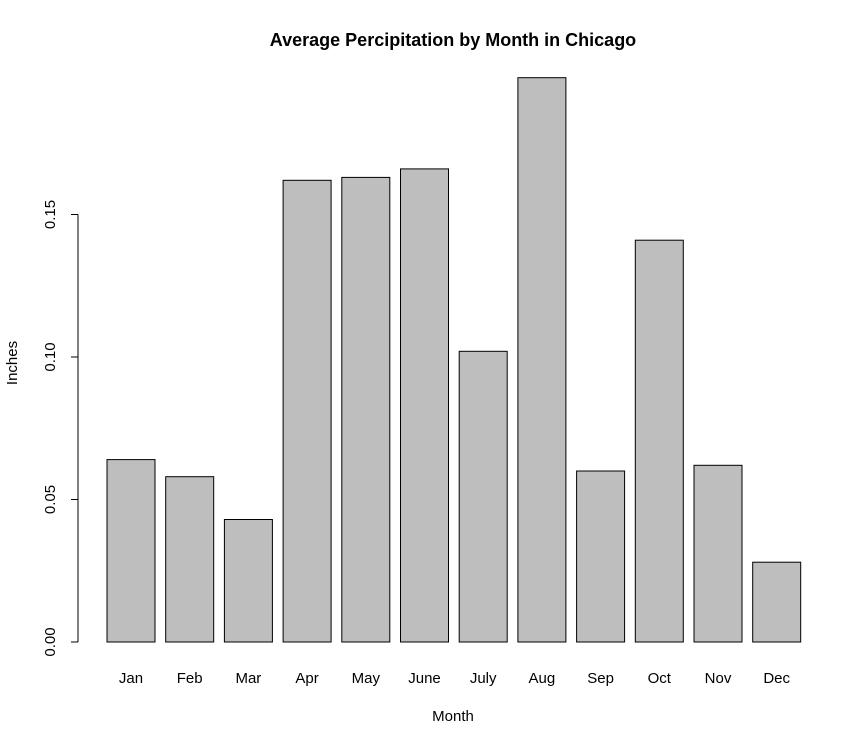 The width and height of the screenshot is (868, 746). What do you see at coordinates (424, 405) in the screenshot?
I see `bar-june` at bounding box center [424, 405].